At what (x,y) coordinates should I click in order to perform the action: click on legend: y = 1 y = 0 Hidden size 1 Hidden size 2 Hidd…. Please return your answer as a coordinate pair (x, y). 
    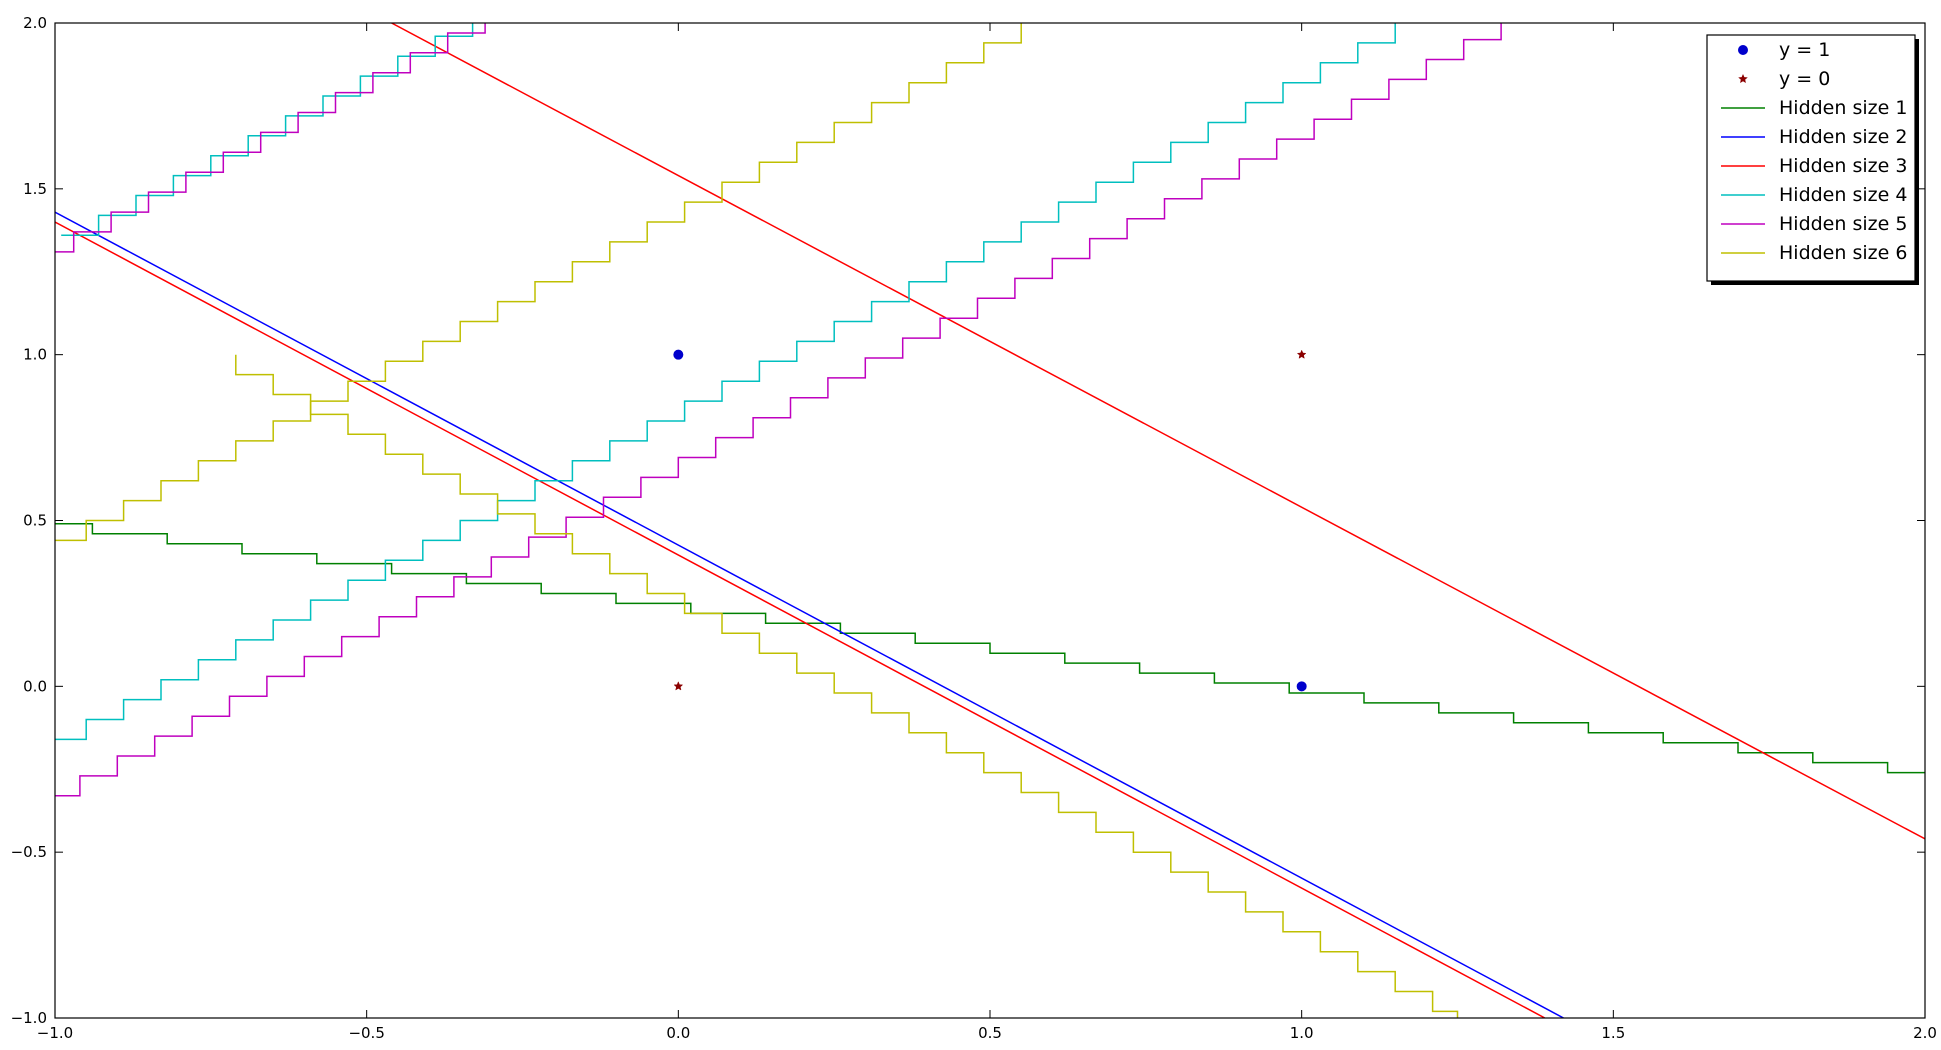
    Looking at the image, I should click on (1812, 159).